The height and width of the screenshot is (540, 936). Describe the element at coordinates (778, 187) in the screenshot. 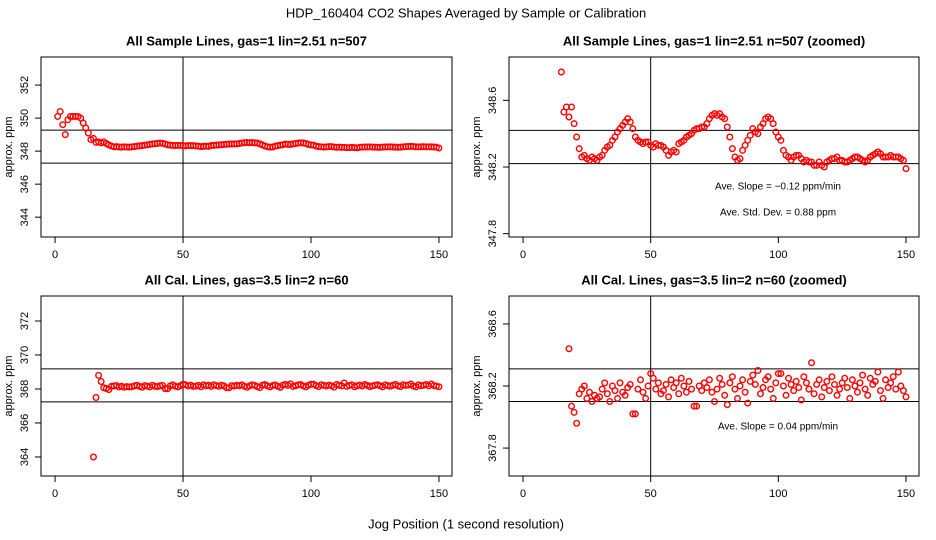

I see `annotation: Ave. Slope = −0.12 ppm/min` at that location.